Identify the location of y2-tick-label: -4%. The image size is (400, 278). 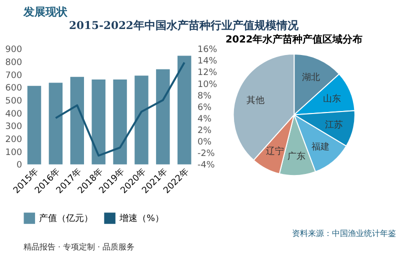
(206, 165).